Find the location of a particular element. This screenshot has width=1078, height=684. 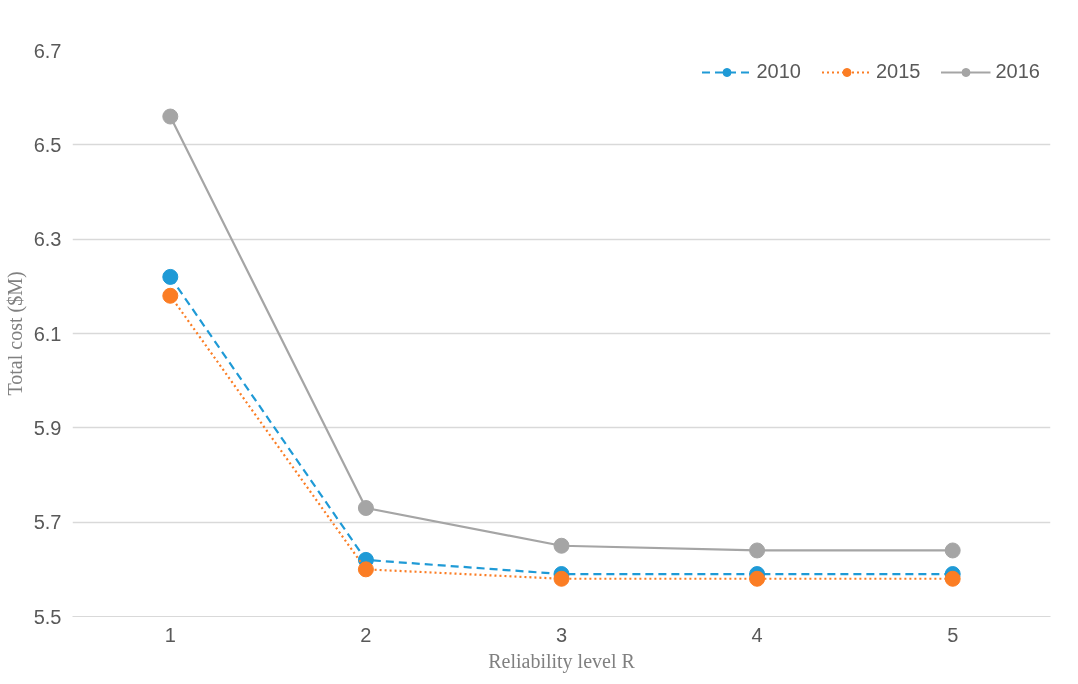

y-tick-label: 6.1 is located at coordinates (47, 333).